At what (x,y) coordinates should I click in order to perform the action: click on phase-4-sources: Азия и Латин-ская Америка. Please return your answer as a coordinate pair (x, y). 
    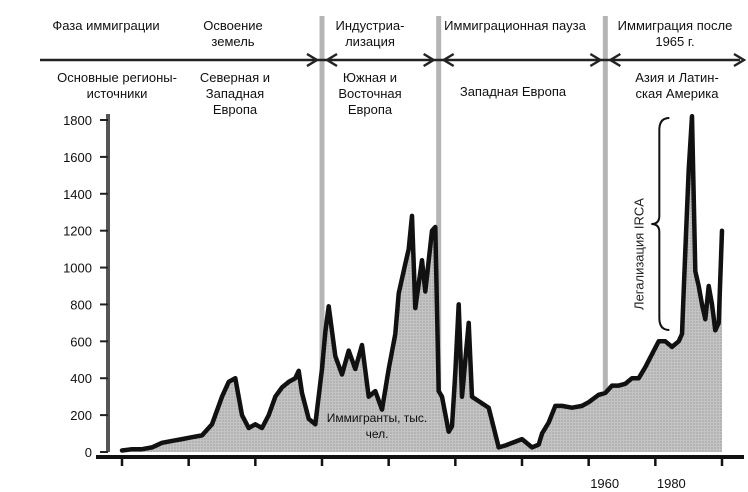
    Looking at the image, I should click on (677, 86).